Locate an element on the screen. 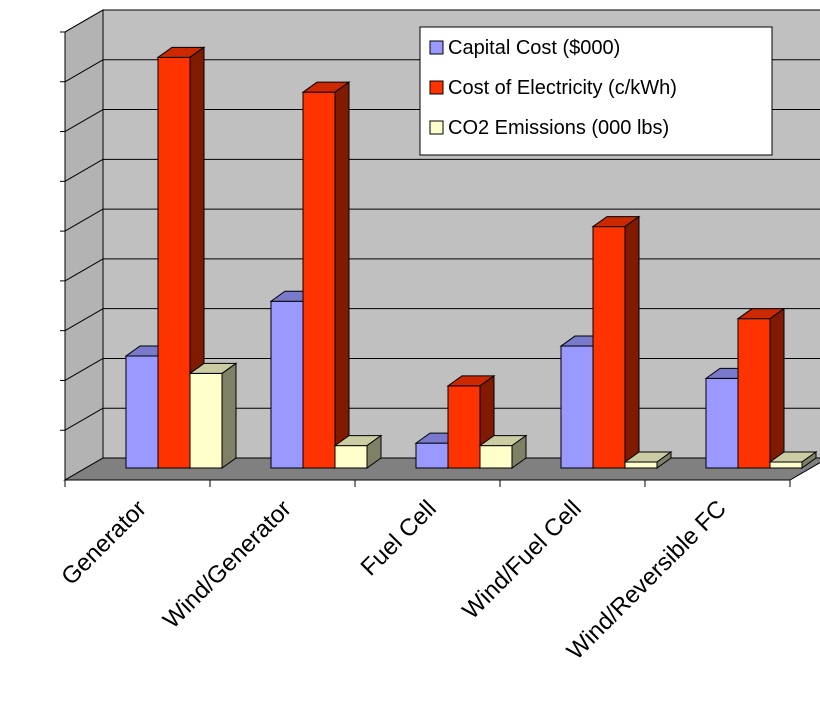  legend-label: Cost of Electricity (c/kWh) is located at coordinates (562, 88).